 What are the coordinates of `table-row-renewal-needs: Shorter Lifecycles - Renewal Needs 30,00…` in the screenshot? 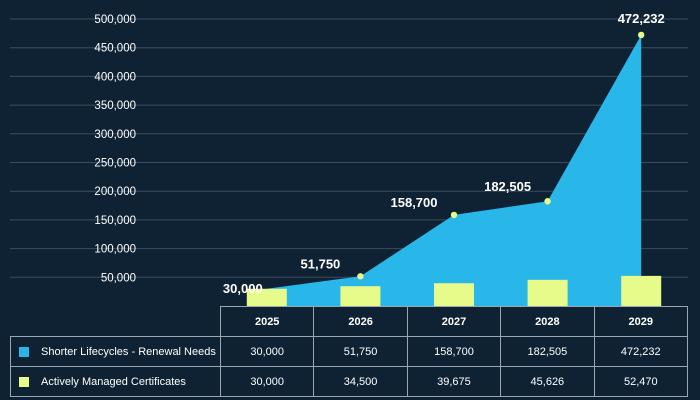 It's located at (349, 351).